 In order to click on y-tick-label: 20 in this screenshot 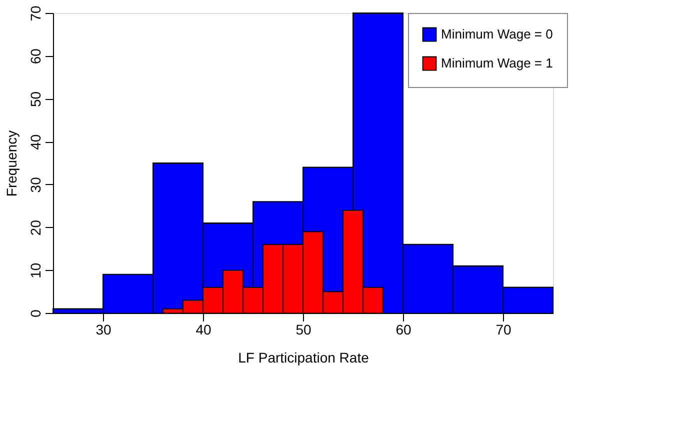, I will do `click(36, 228)`.